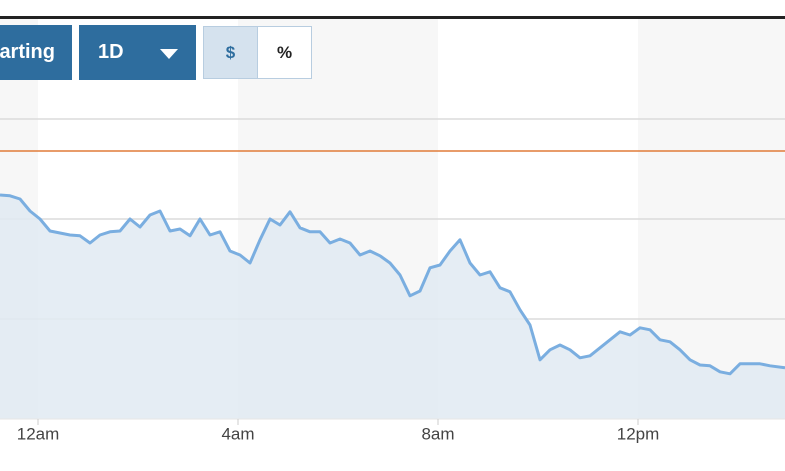 The image size is (785, 471). What do you see at coordinates (38, 433) in the screenshot?
I see `x-tick-label: 12am` at bounding box center [38, 433].